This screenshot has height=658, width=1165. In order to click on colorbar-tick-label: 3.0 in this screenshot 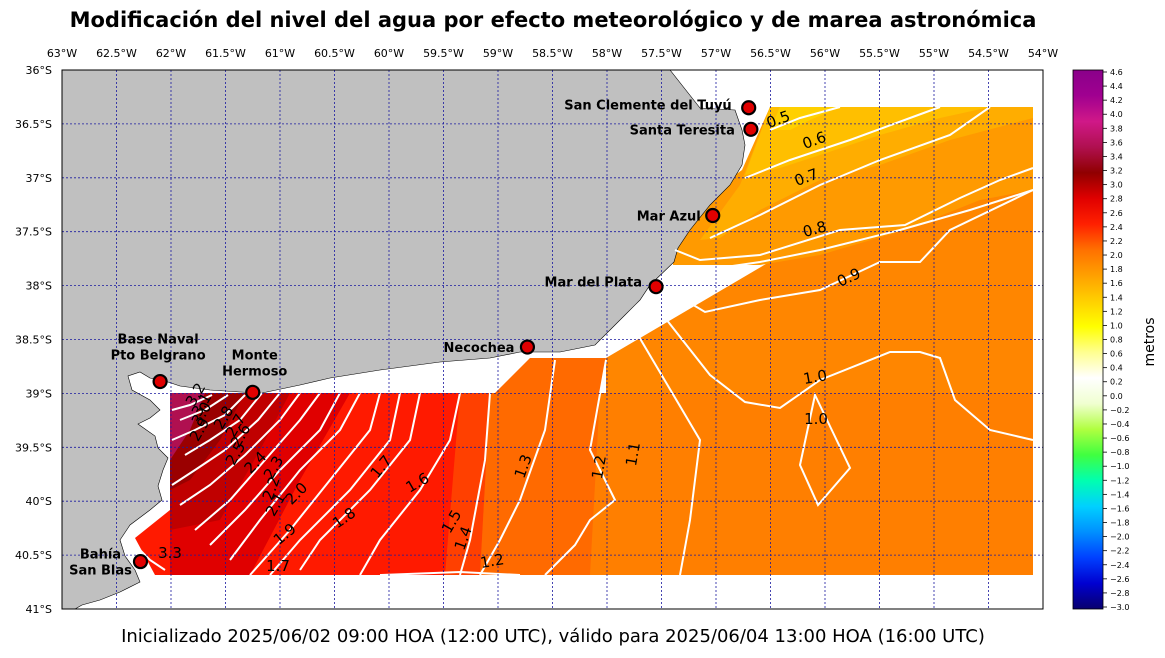, I will do `click(1116, 185)`.